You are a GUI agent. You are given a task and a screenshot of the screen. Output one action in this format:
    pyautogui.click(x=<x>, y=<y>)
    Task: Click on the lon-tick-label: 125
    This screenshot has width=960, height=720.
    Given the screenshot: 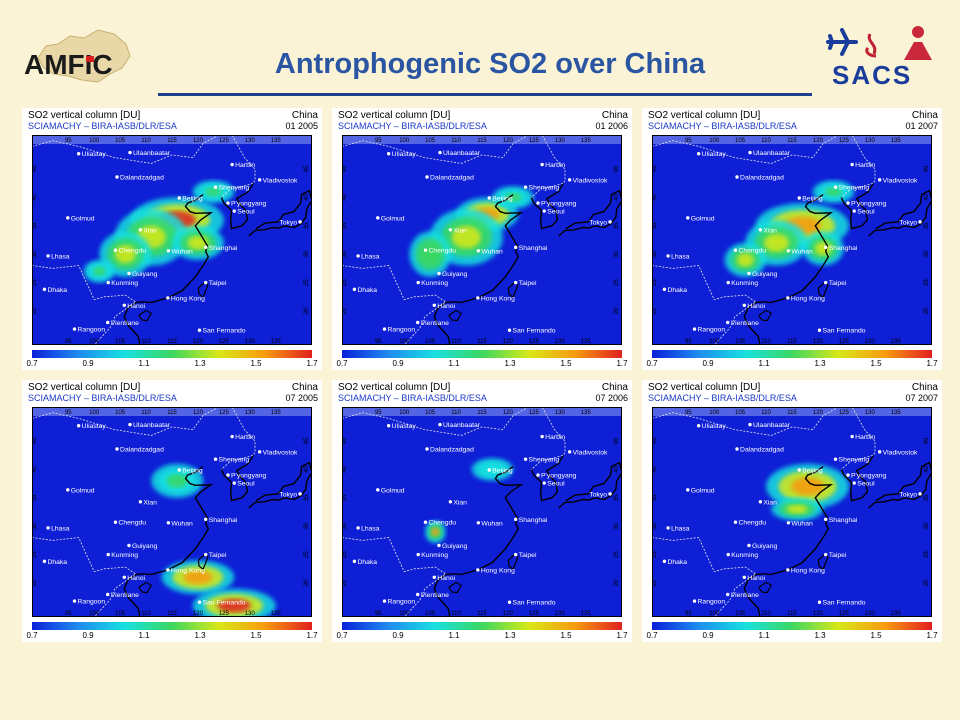 What is the action you would take?
    pyautogui.click(x=224, y=413)
    